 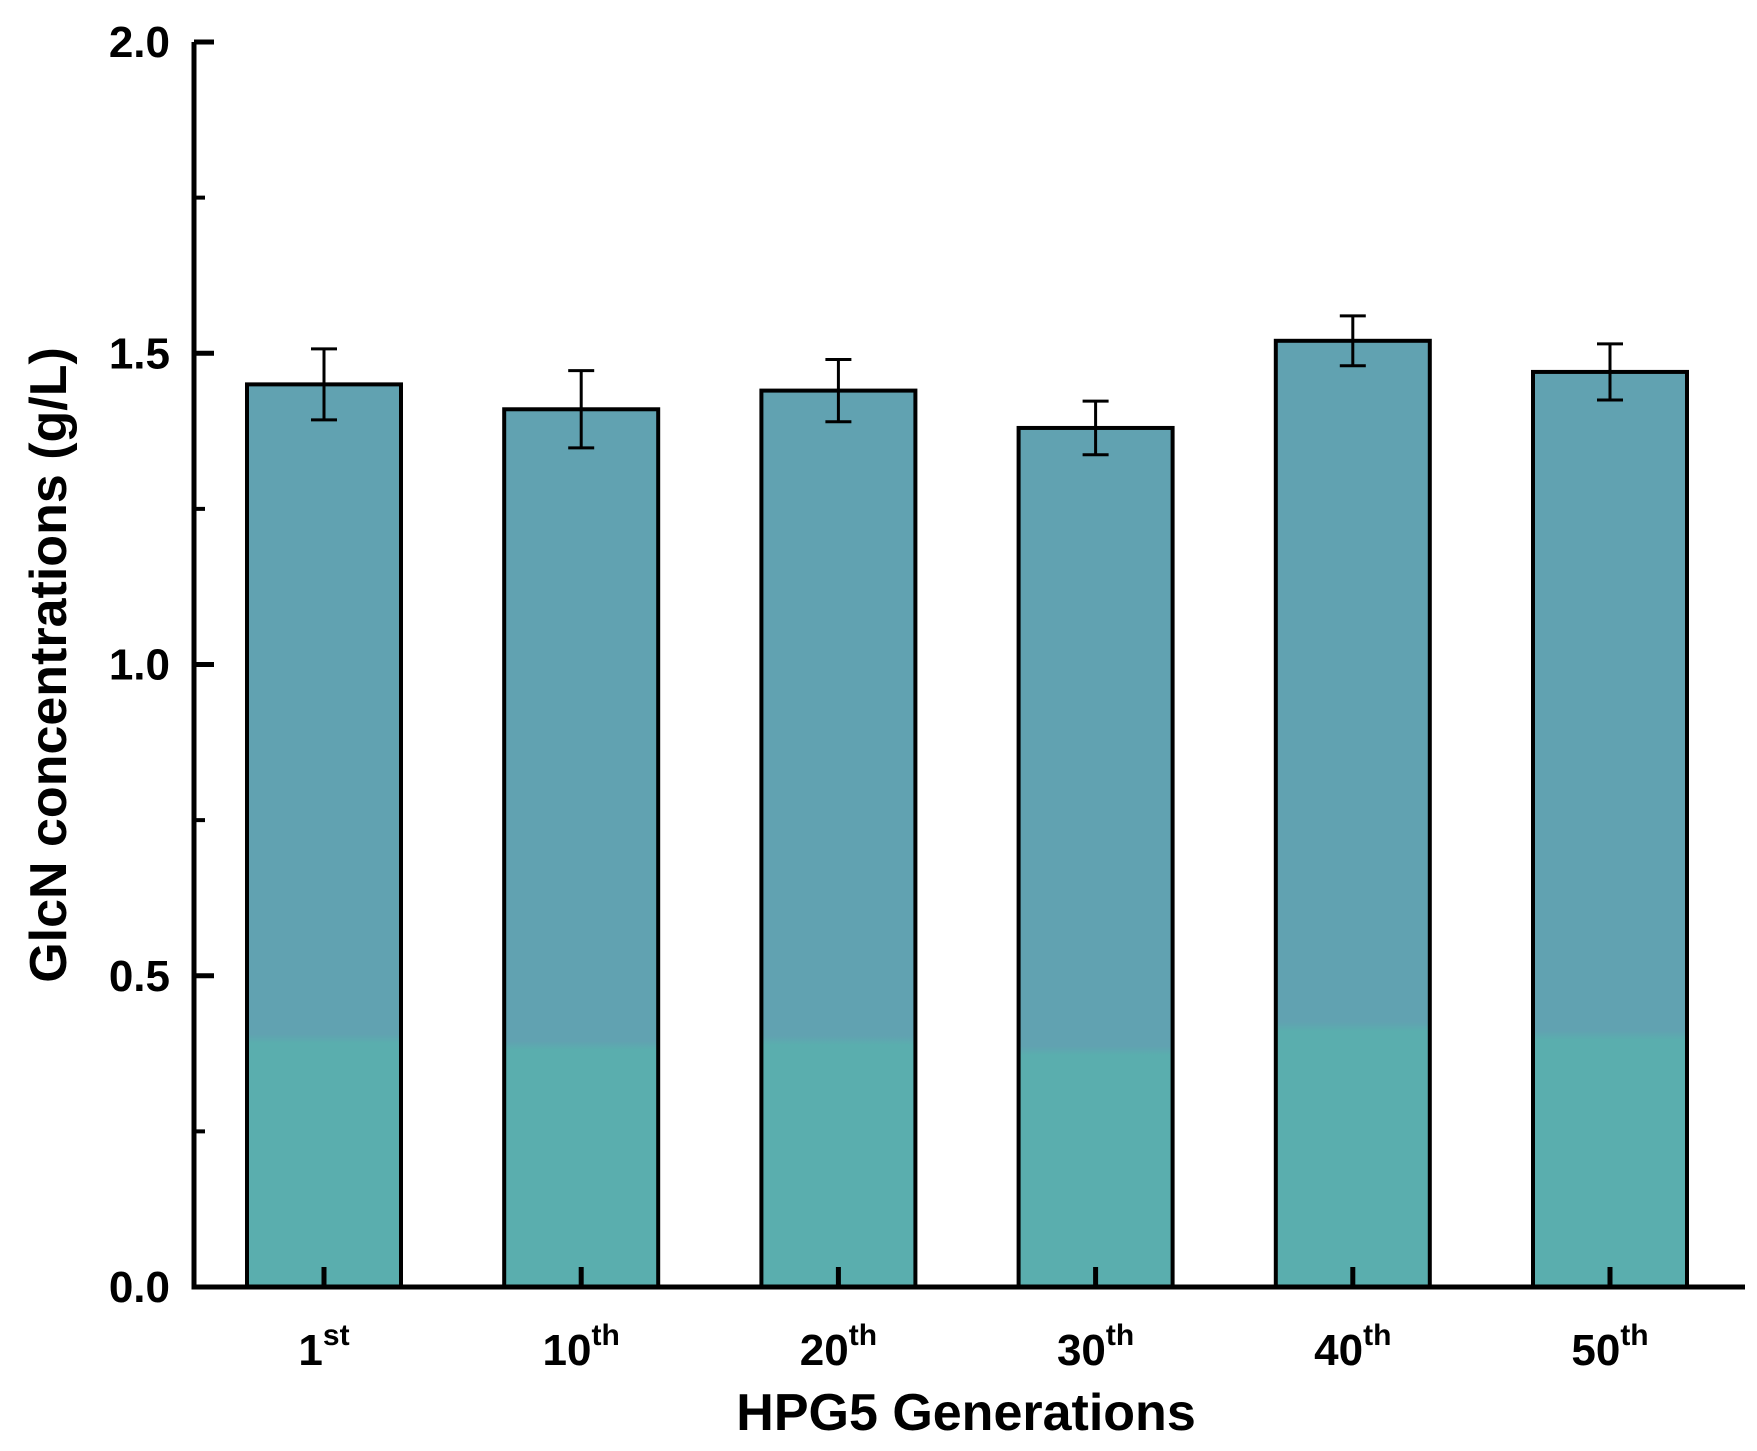 What do you see at coordinates (324, 835) in the screenshot?
I see `bar-1st` at bounding box center [324, 835].